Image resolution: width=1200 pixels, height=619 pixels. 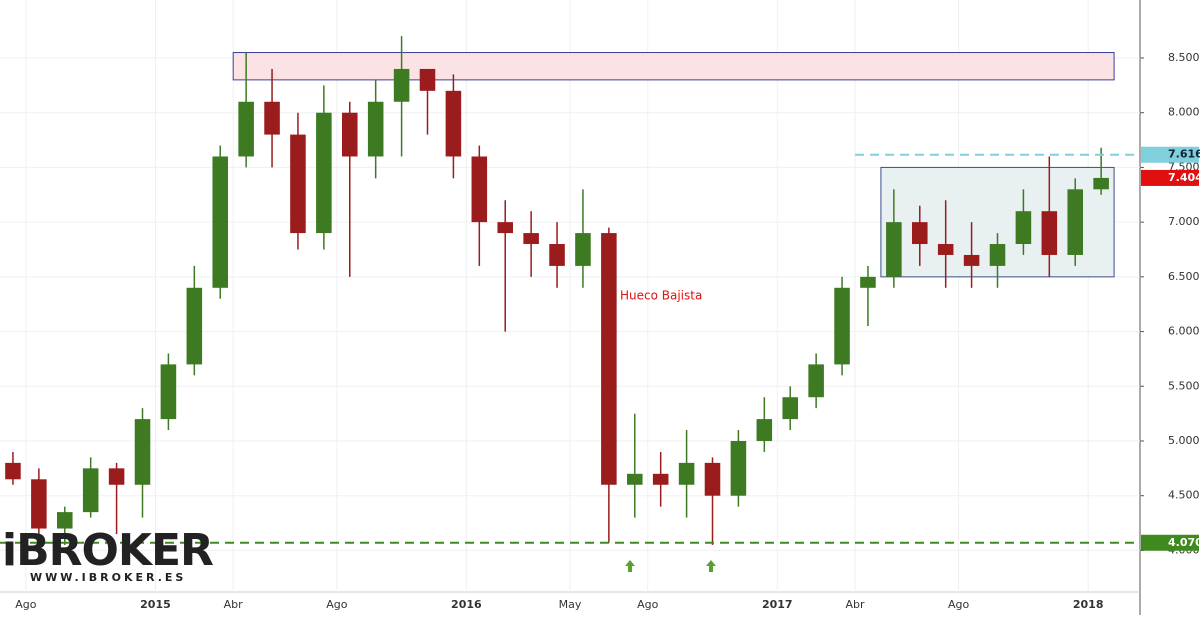 I want to click on y-tick-label: 5.000, so click(x=1184, y=440).